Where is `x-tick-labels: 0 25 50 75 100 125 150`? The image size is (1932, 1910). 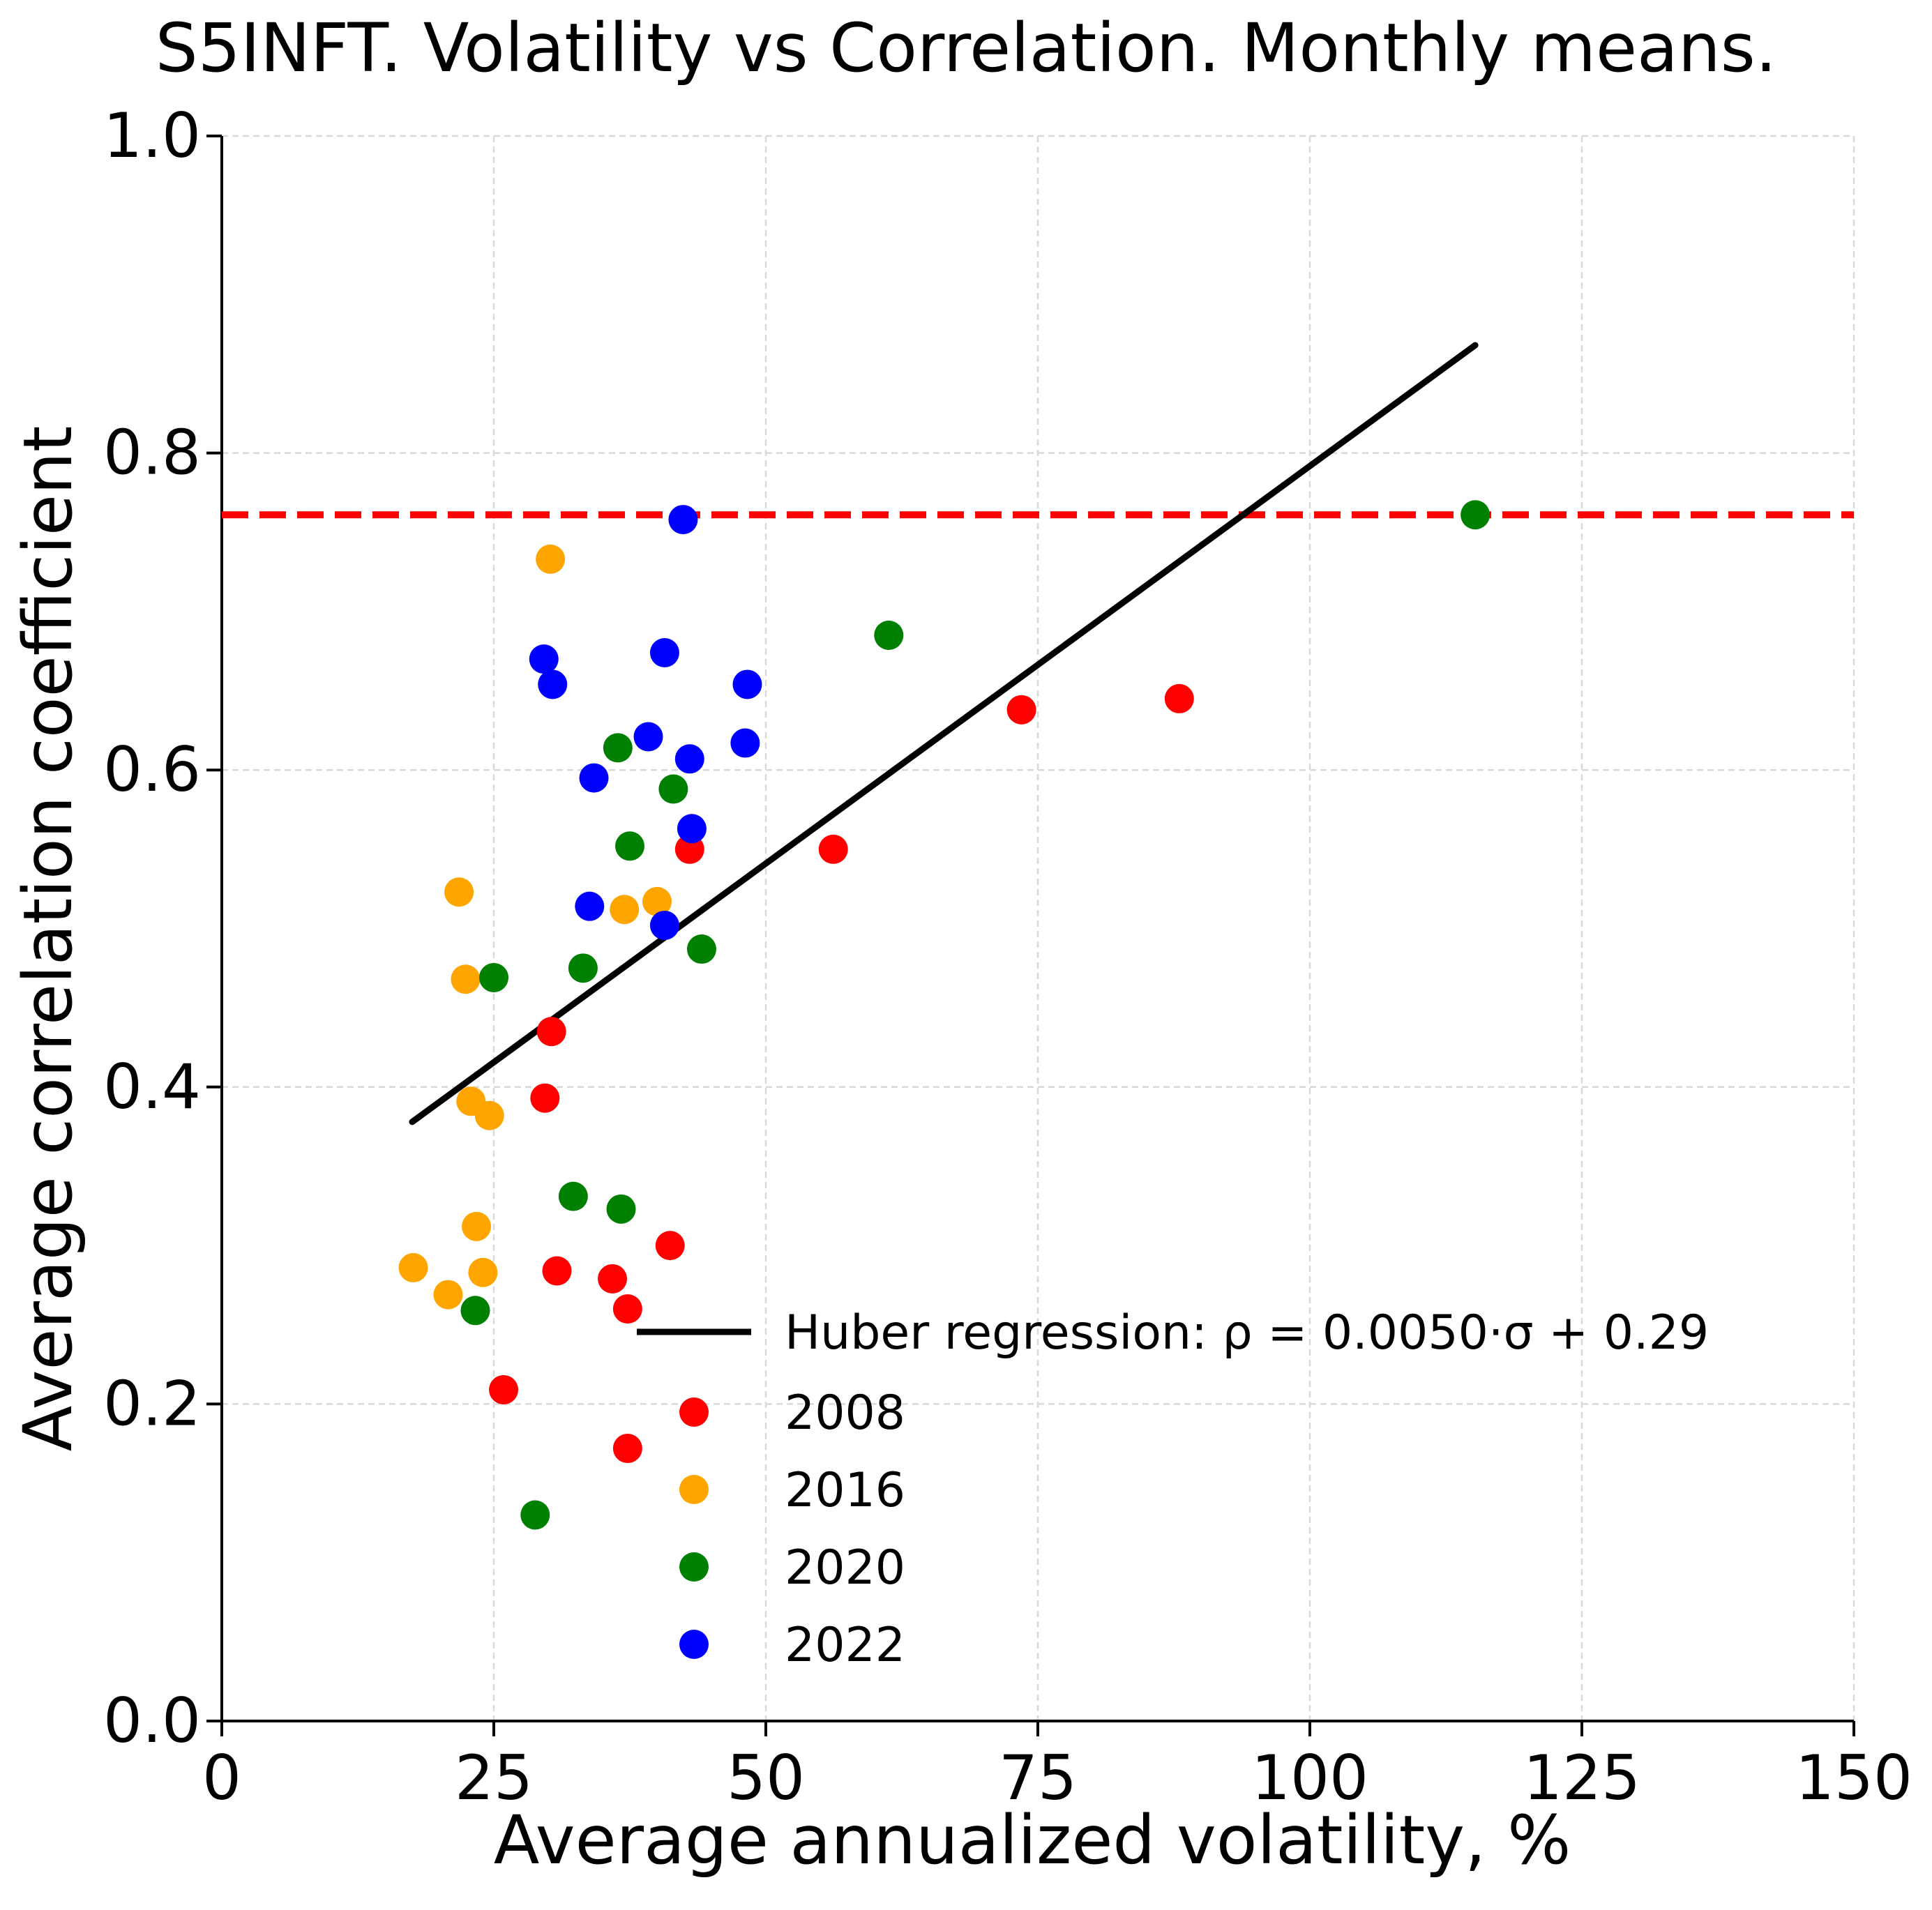 x-tick-labels: 0 25 50 75 100 125 150 is located at coordinates (1057, 1778).